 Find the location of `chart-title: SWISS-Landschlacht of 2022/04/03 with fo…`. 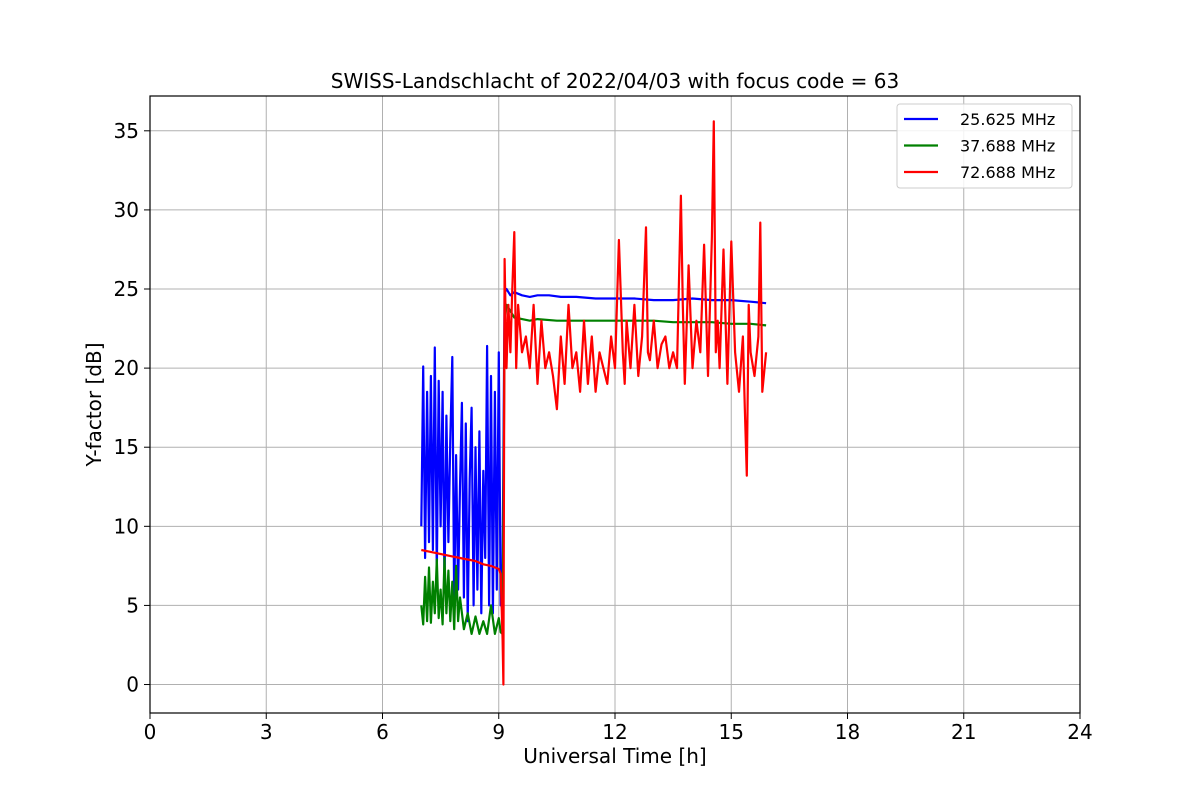

chart-title: SWISS-Landschlacht of 2022/04/03 with fo… is located at coordinates (615, 81).